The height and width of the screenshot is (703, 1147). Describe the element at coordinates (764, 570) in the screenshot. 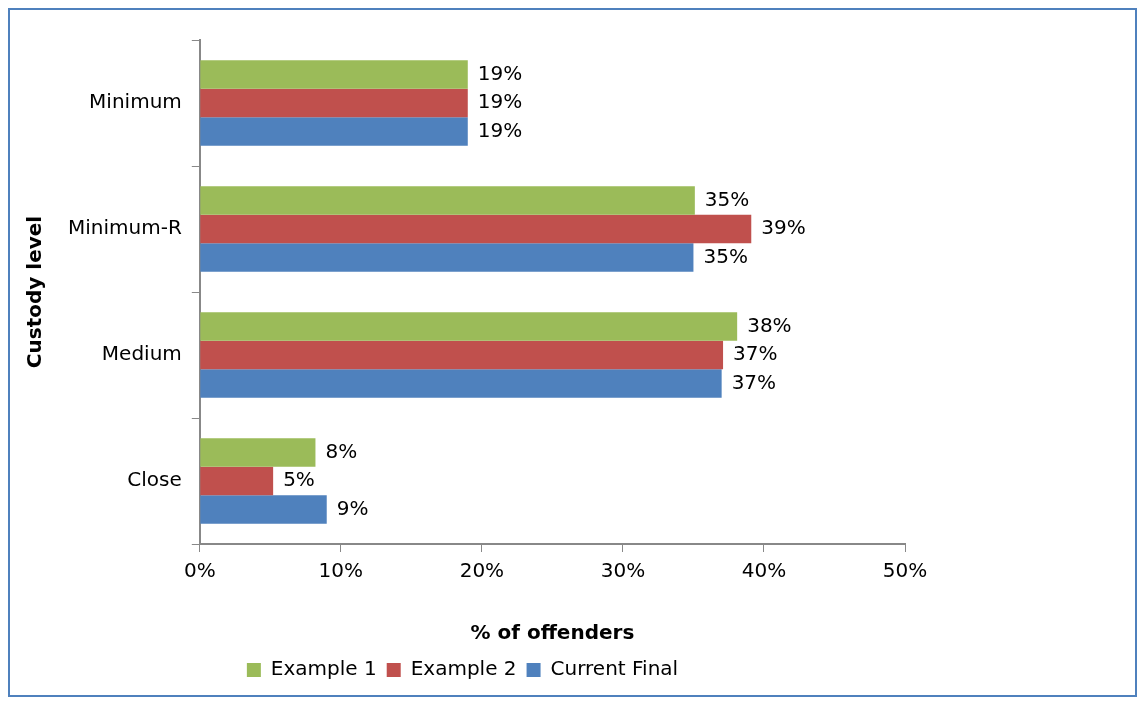

I see `x-tick-label: 40%` at that location.